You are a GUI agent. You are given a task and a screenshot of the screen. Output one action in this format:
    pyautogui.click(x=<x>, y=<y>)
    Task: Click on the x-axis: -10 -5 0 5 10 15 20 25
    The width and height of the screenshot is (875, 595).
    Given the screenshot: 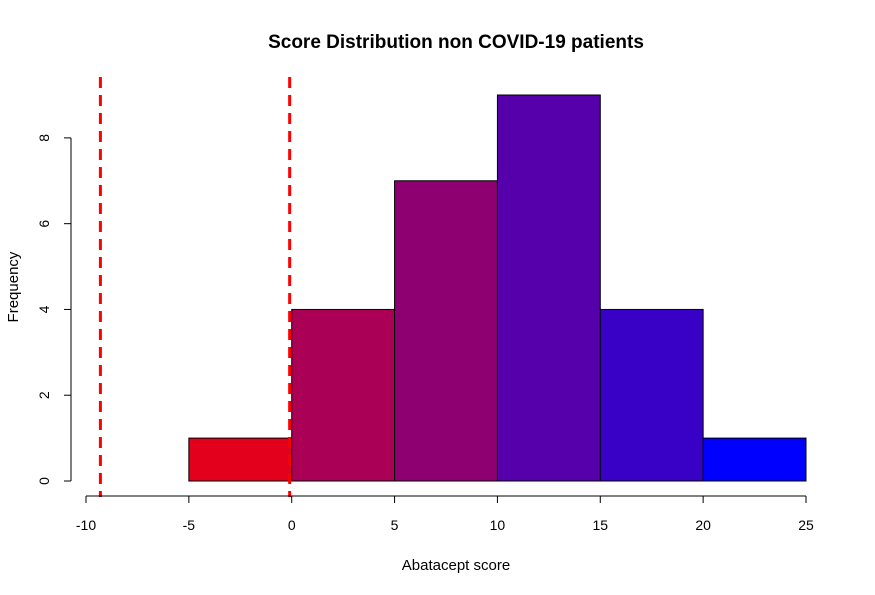 What is the action you would take?
    pyautogui.click(x=445, y=514)
    